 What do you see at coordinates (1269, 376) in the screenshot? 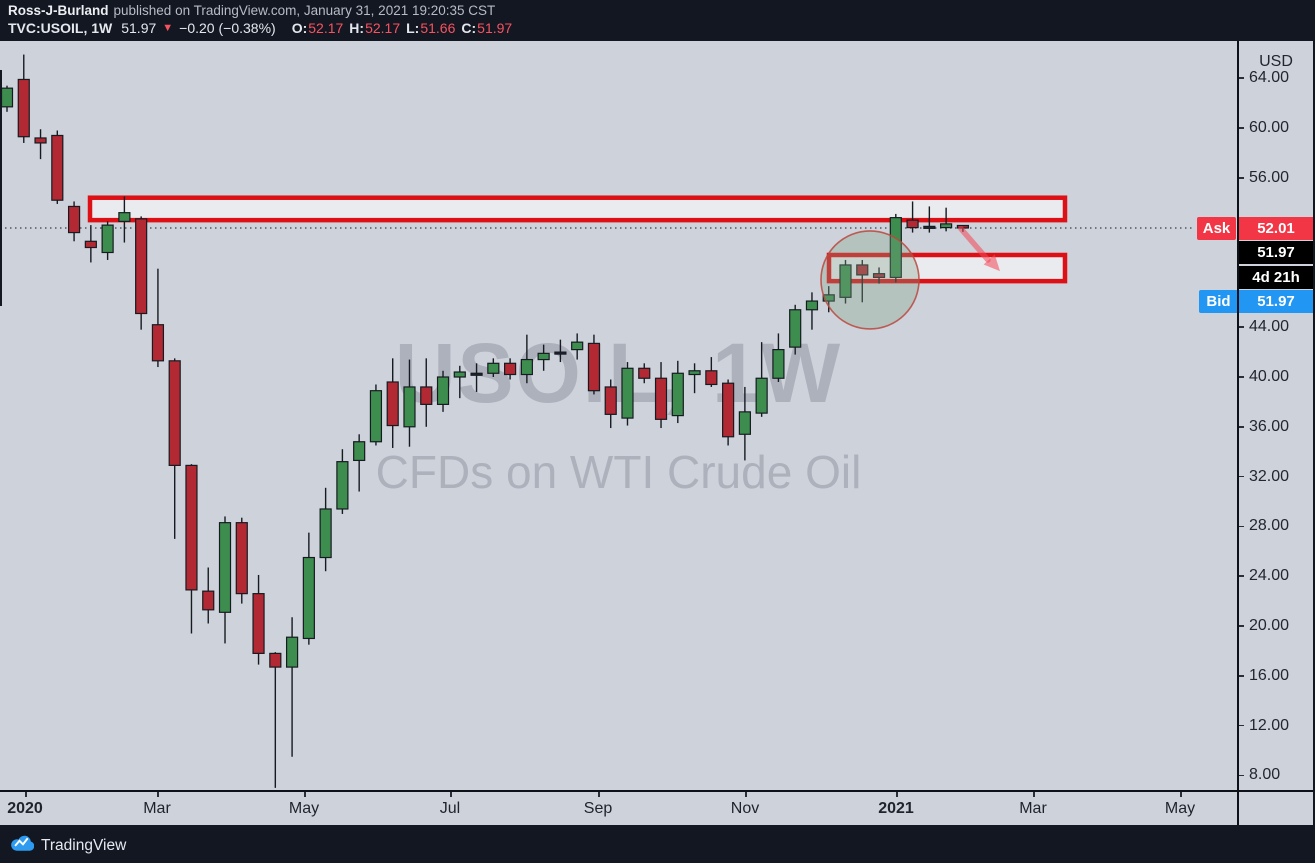
I see `price-tick-value: 40.00` at bounding box center [1269, 376].